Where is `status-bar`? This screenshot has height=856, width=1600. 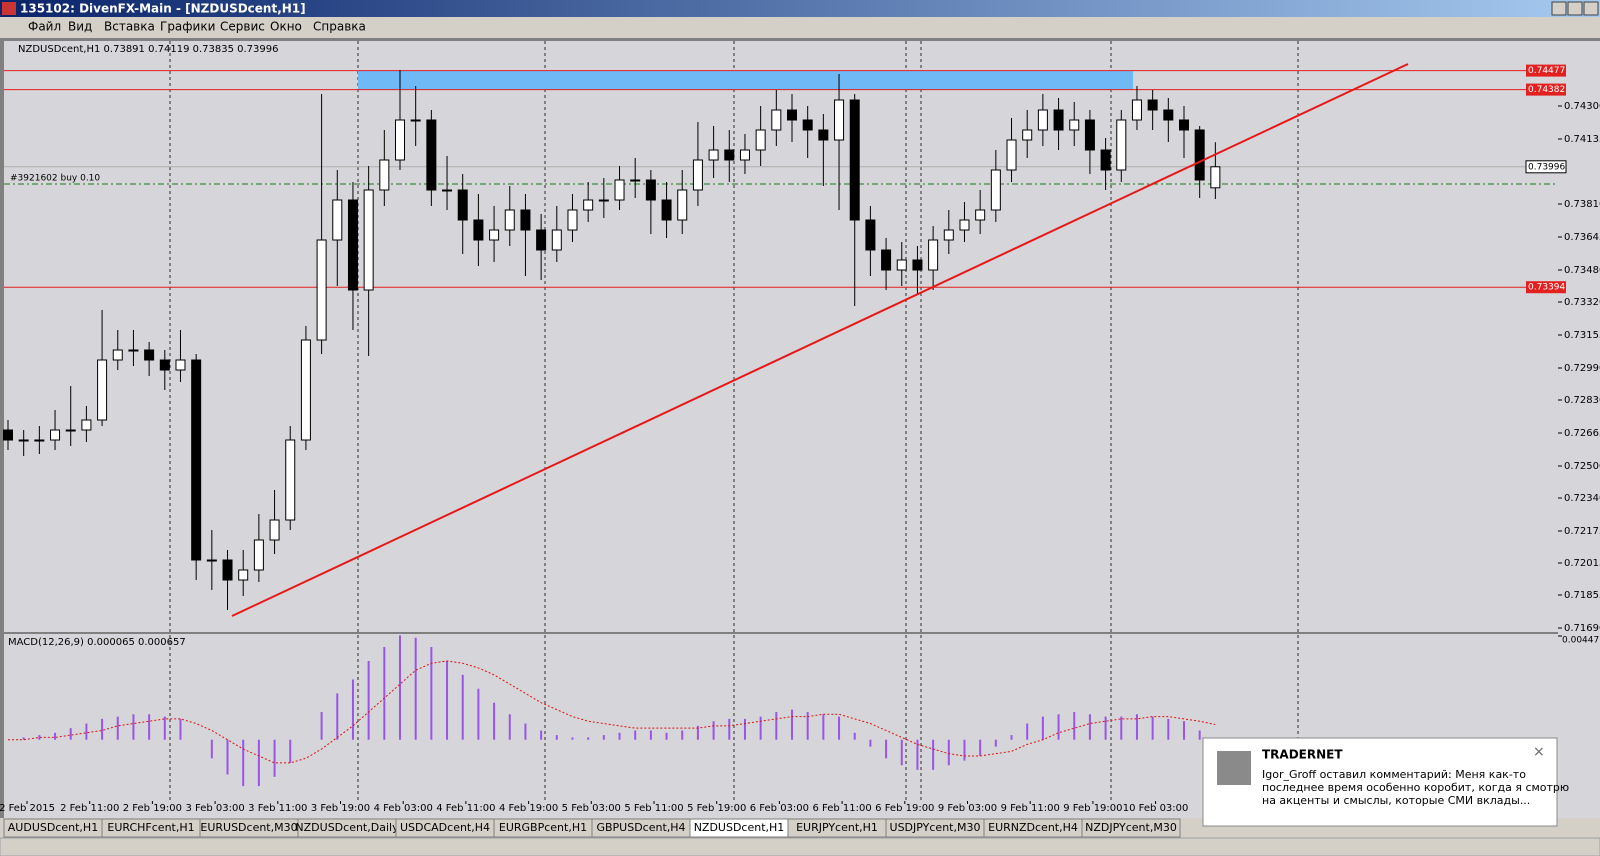
status-bar is located at coordinates (800, 846).